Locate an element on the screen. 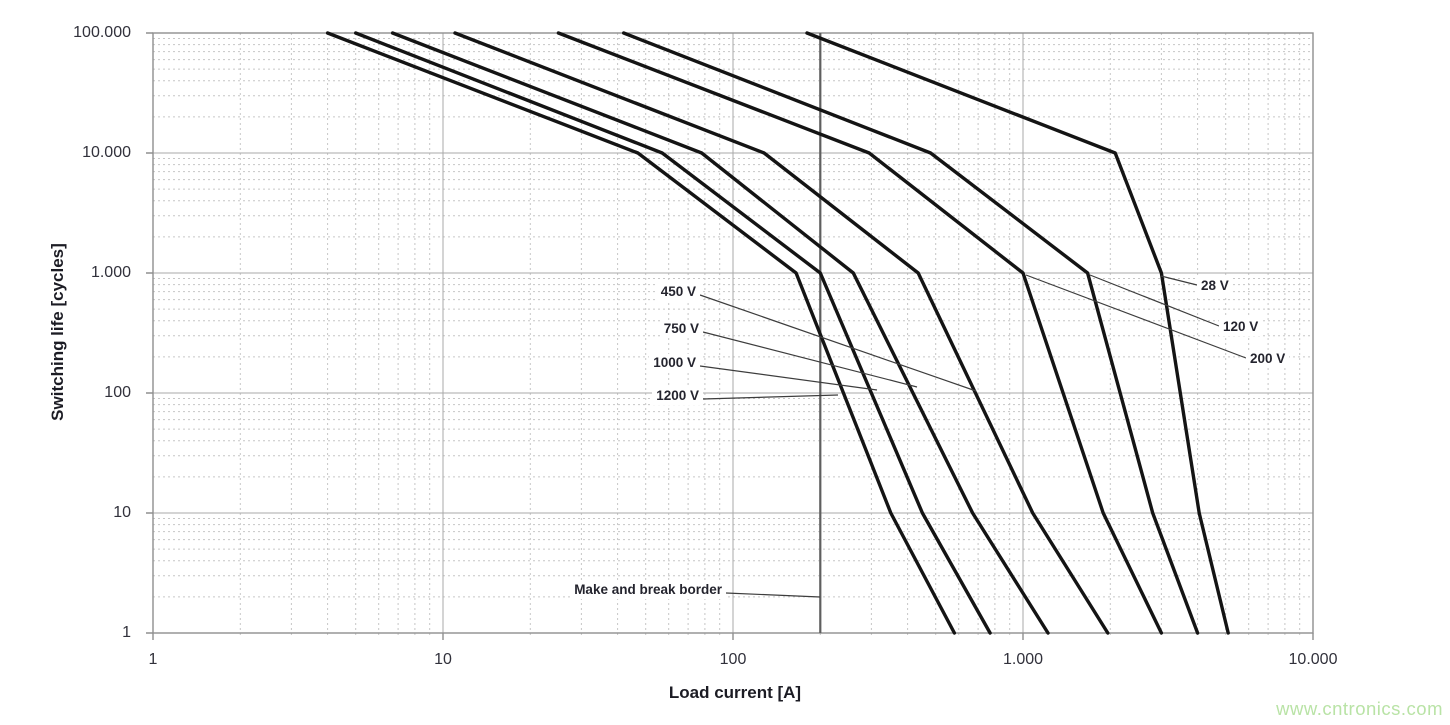 This screenshot has height=725, width=1450. callout-label-450-v: 450 V is located at coordinates (678, 292).